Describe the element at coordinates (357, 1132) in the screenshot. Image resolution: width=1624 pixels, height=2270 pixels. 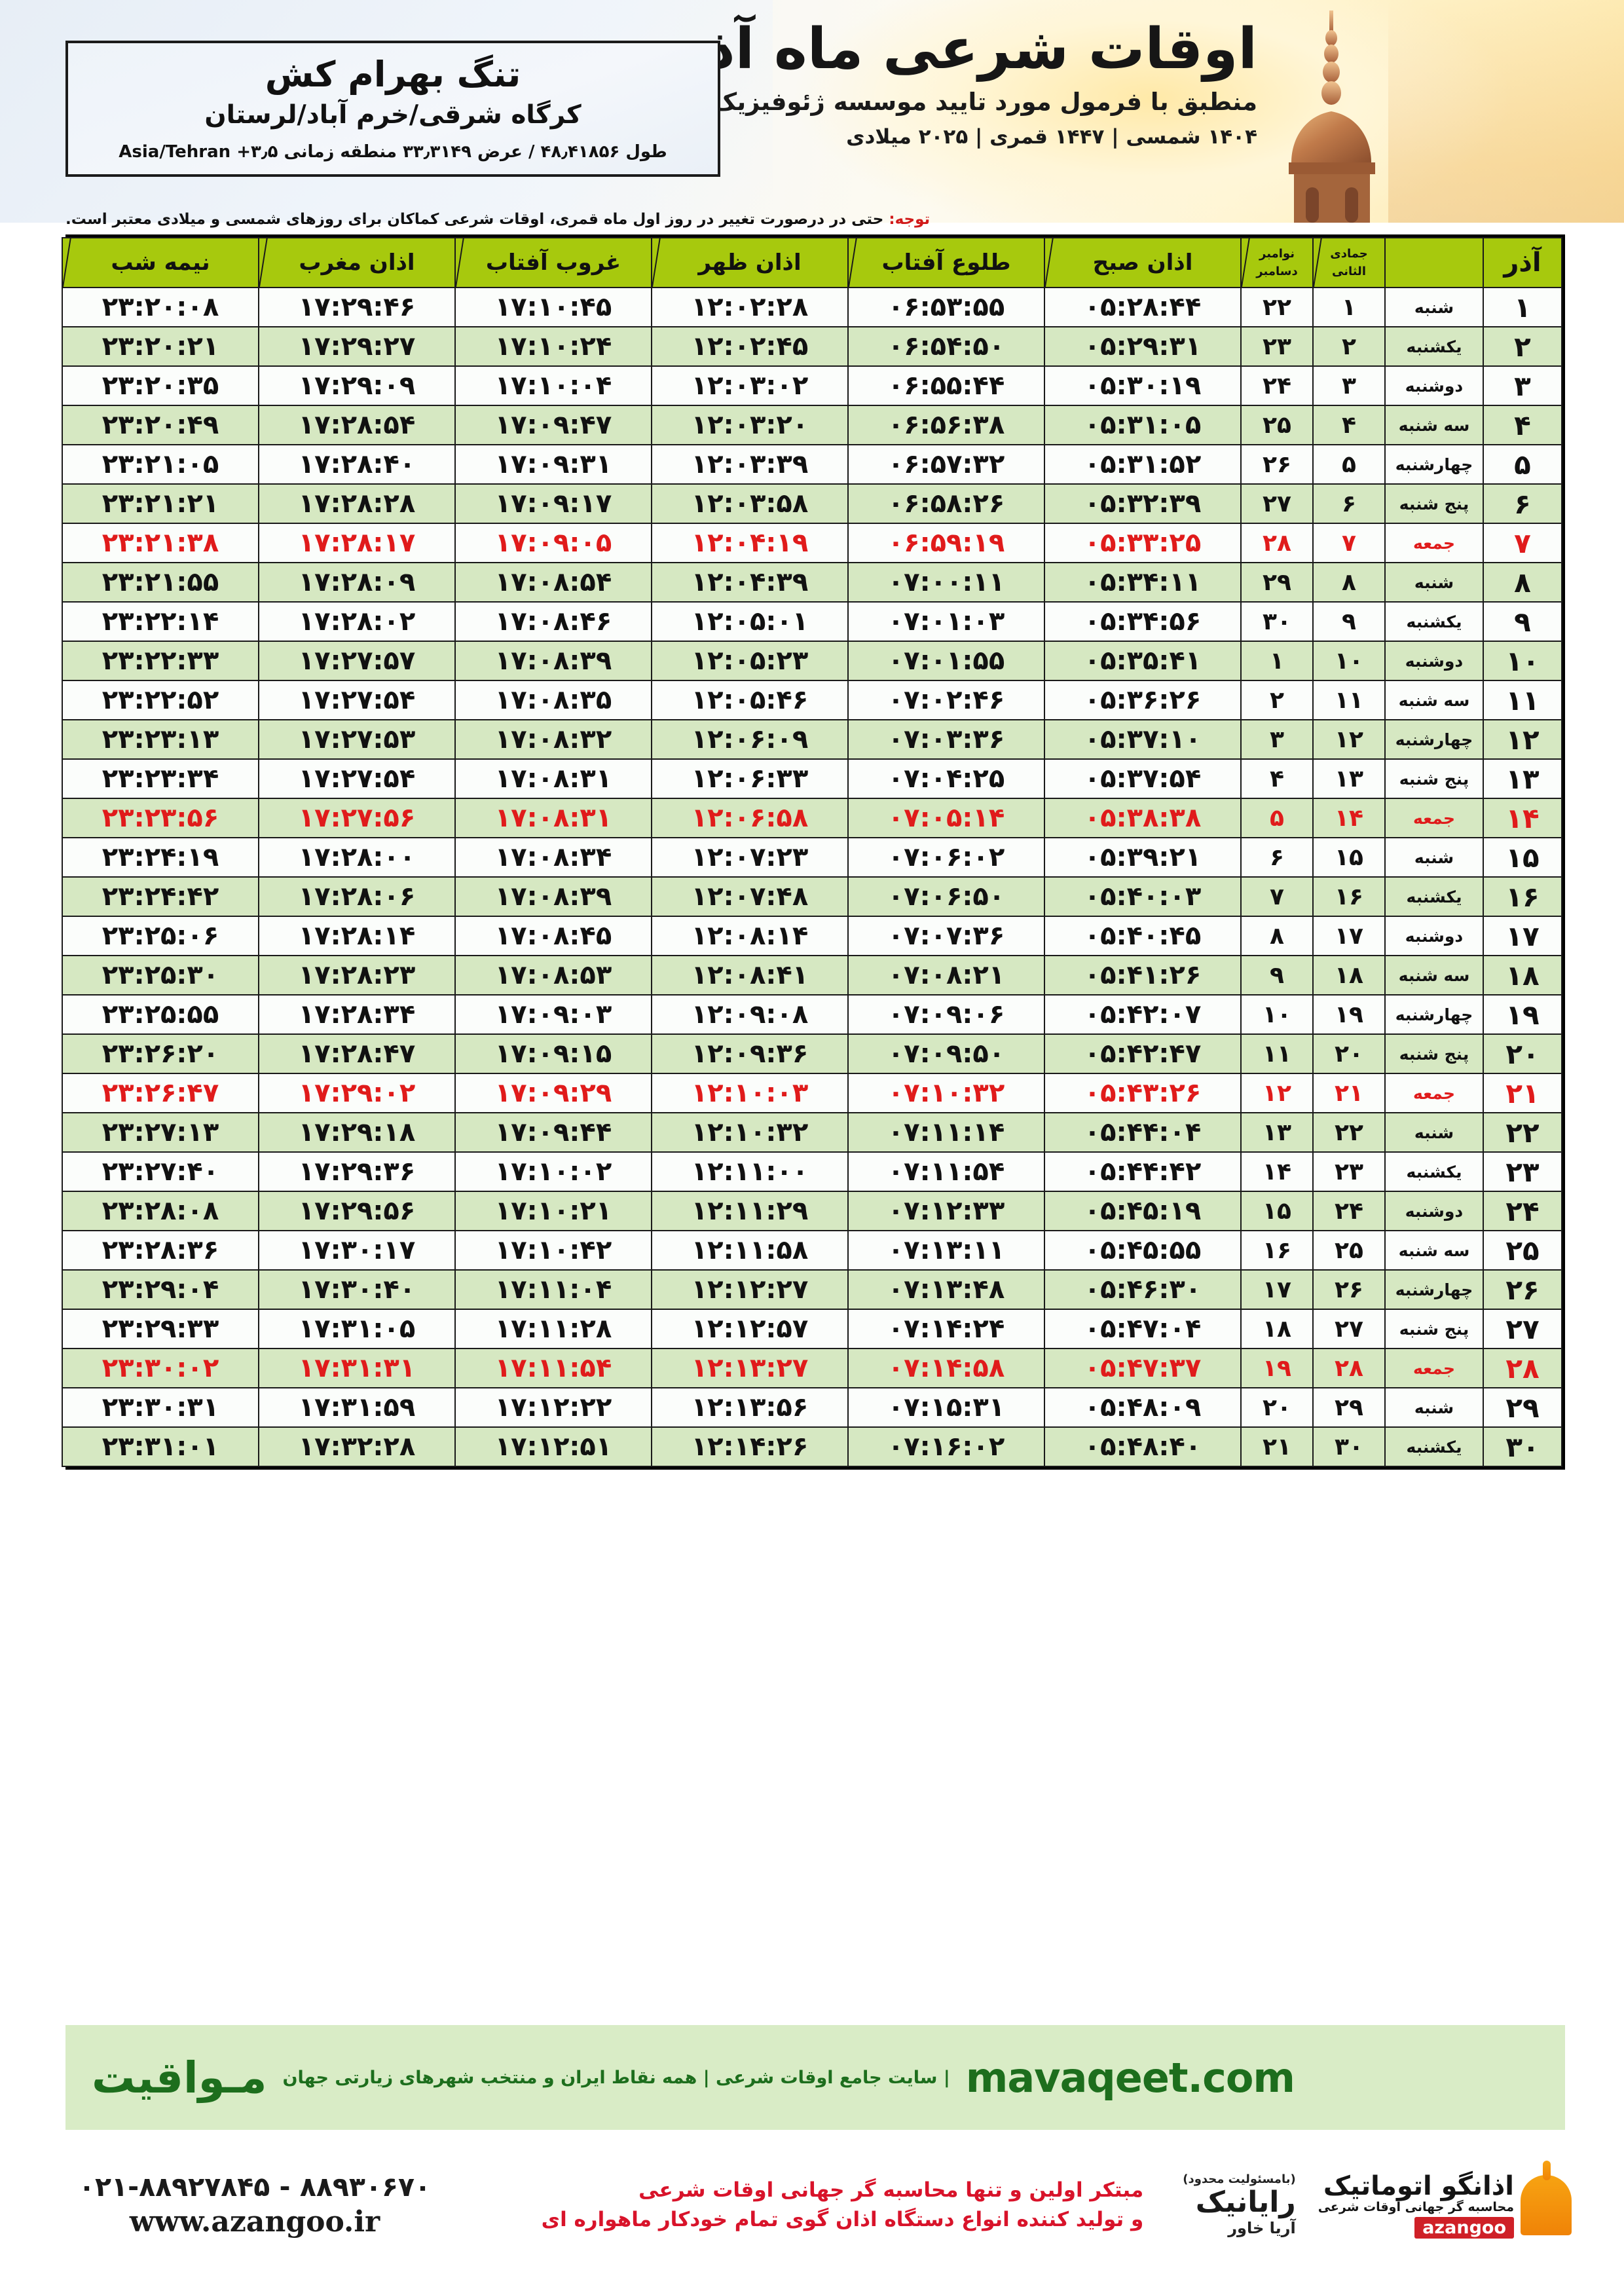
I see `cell-maghrib-time: ۱۷:۲۹:۱۸` at that location.